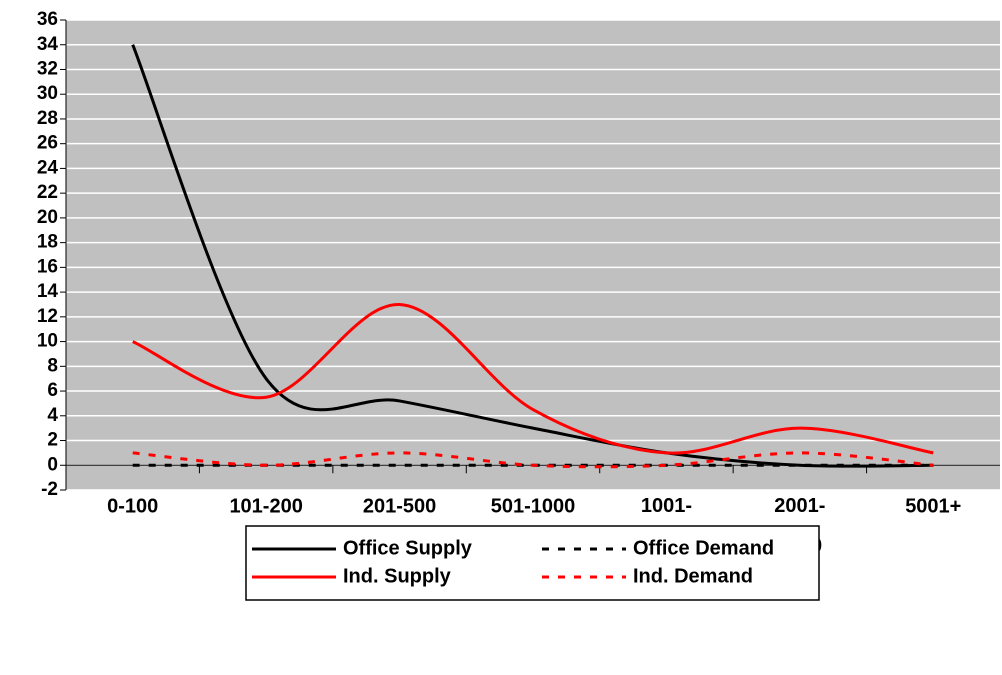 This screenshot has height=675, width=1002. I want to click on y-tick-label: 0, so click(52, 464).